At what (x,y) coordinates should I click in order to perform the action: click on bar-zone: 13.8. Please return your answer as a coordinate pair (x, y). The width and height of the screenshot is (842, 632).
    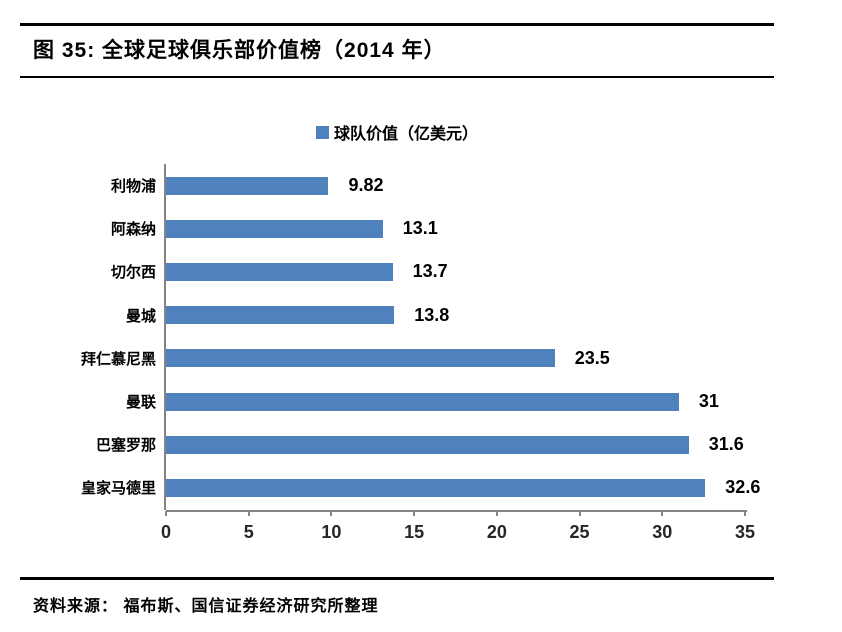
    Looking at the image, I should click on (454, 315).